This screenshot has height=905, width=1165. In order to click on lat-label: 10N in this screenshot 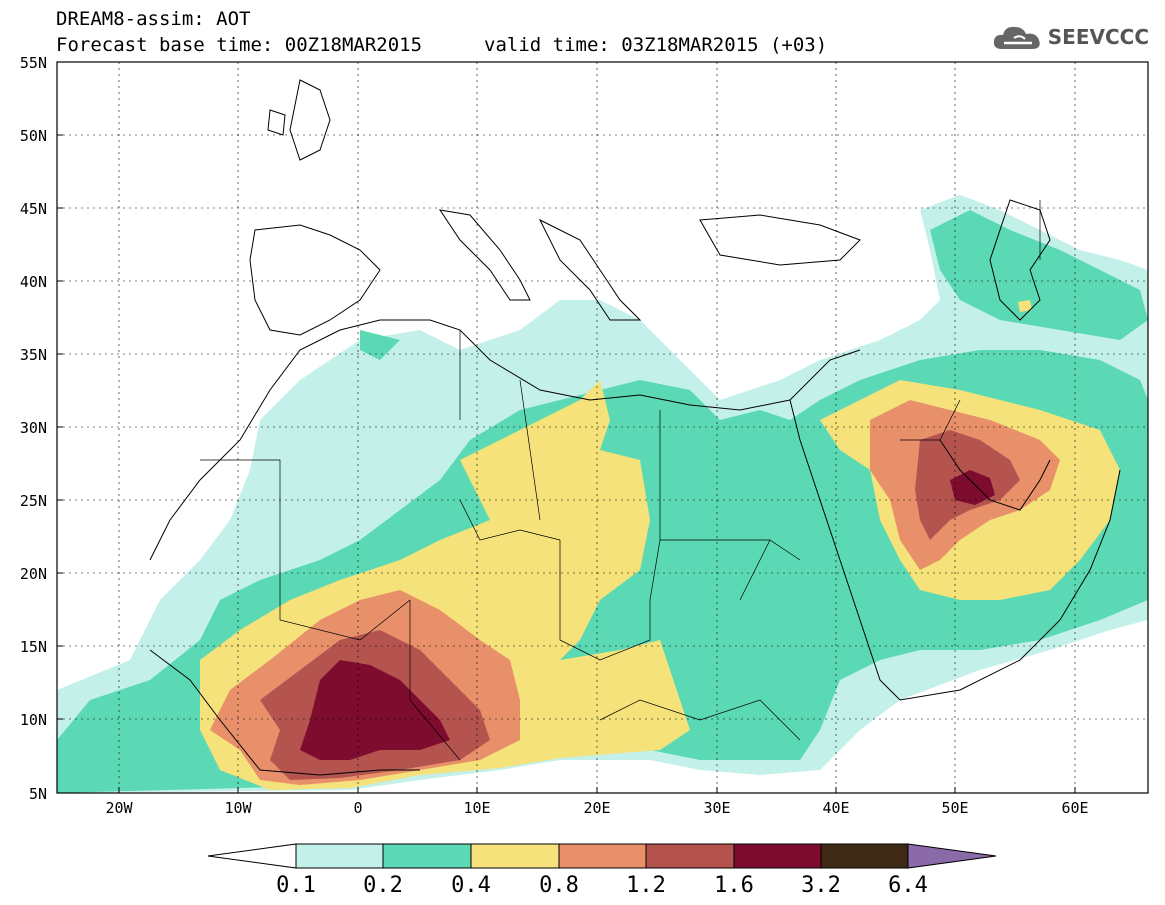, I will do `click(33, 720)`.